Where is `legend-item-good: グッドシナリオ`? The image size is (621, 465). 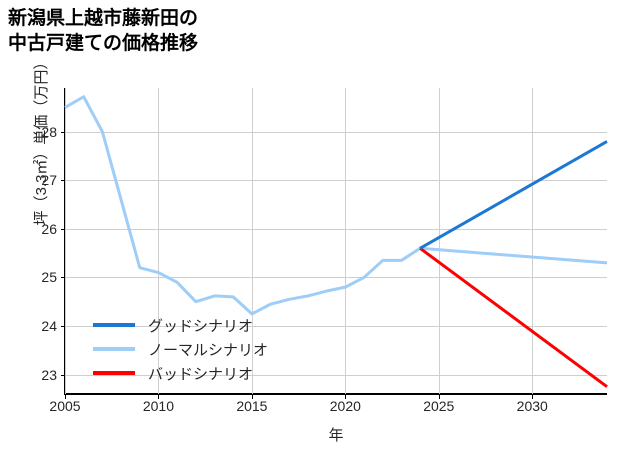
legend-item-good: グッドシナリオ is located at coordinates (193, 325).